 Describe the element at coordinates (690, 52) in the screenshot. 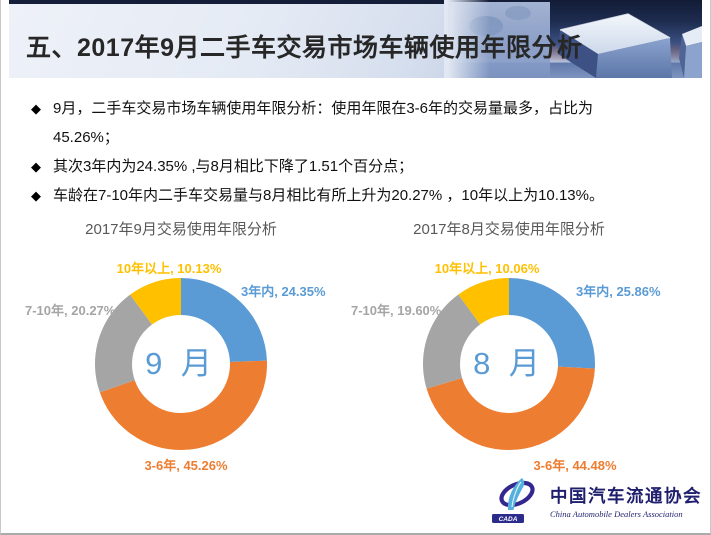

I see `edge-cube` at that location.